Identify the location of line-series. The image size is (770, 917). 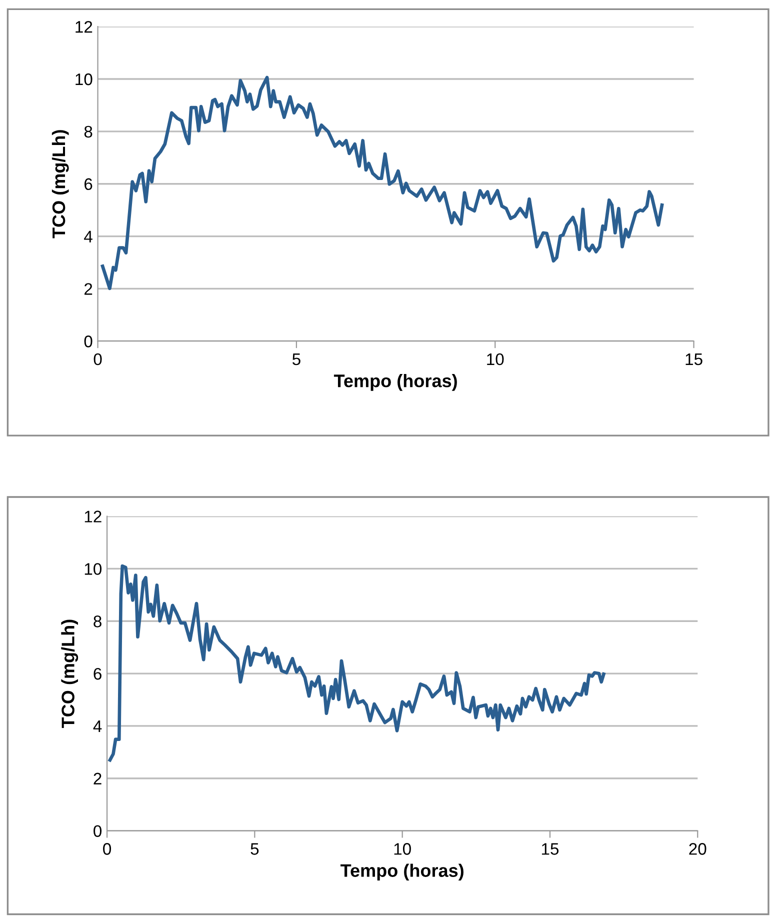
(357, 663).